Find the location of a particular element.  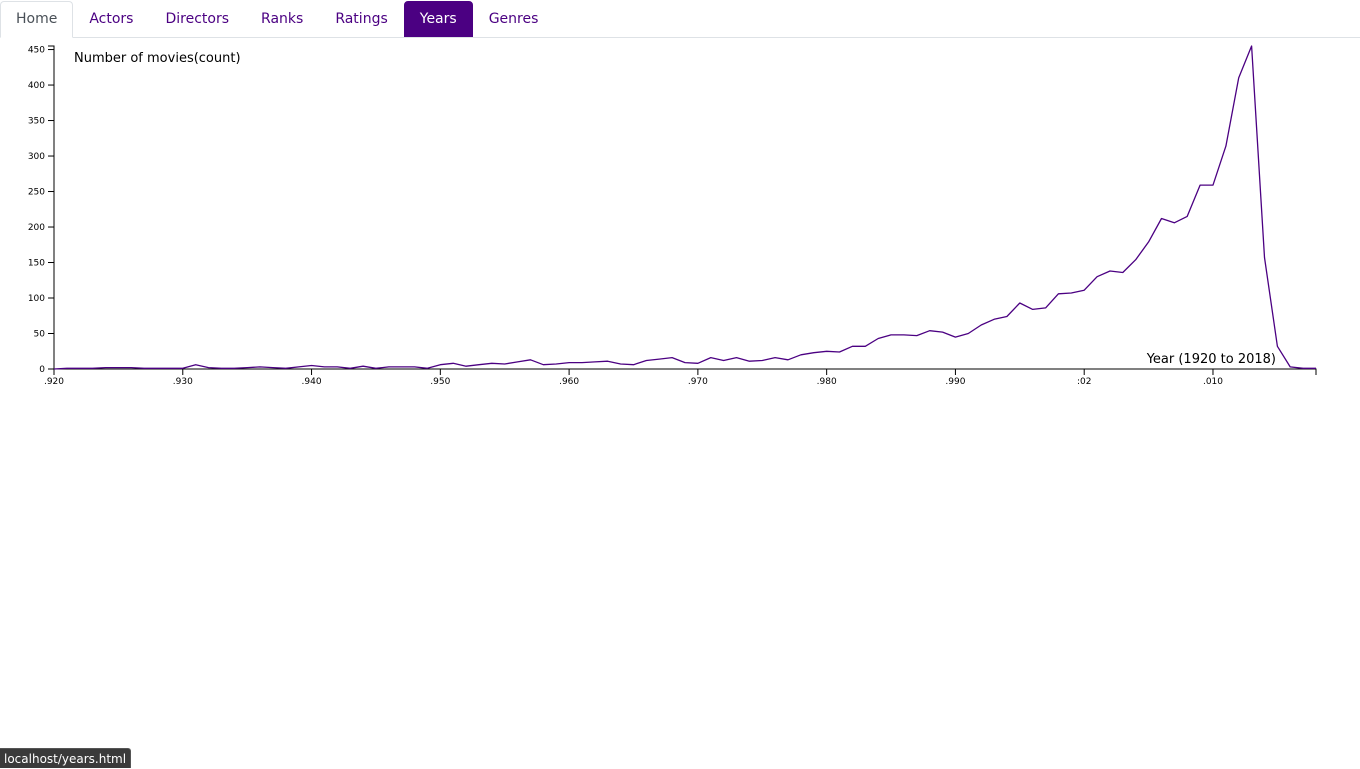

x-tick-label: .970 is located at coordinates (698, 382).